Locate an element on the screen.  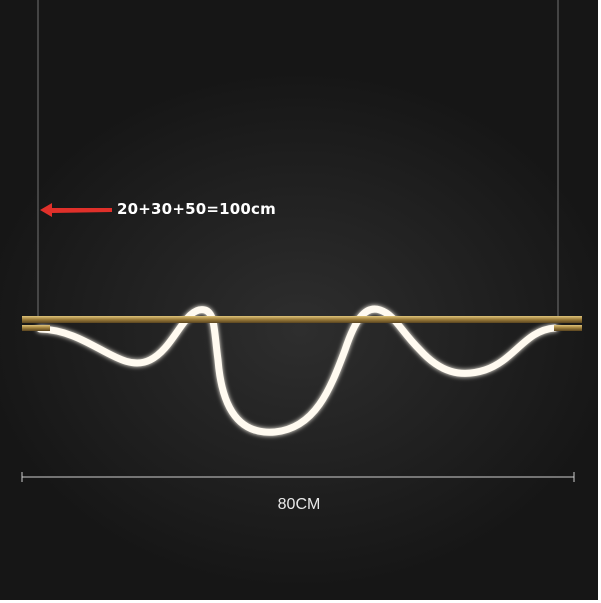
brass-bar is located at coordinates (302, 319).